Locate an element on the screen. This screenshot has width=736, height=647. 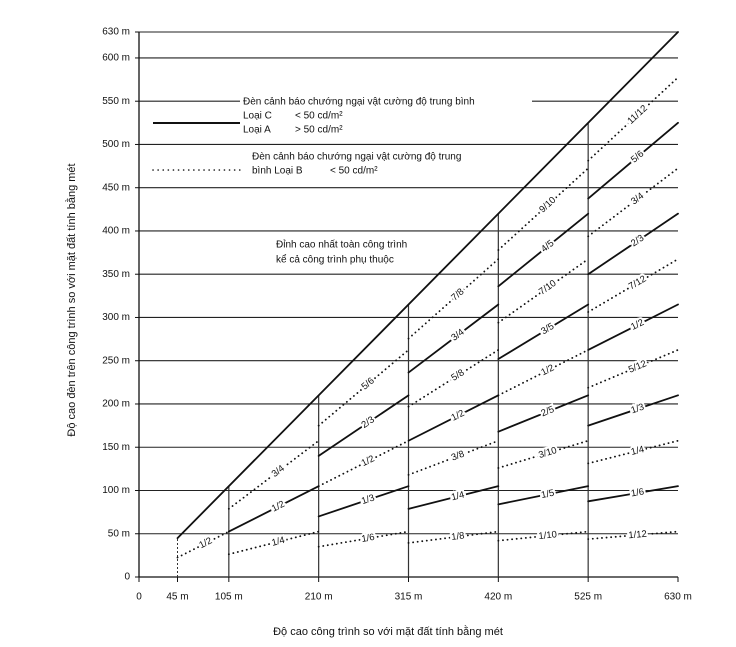
annotation: Loại C is located at coordinates (257, 116).